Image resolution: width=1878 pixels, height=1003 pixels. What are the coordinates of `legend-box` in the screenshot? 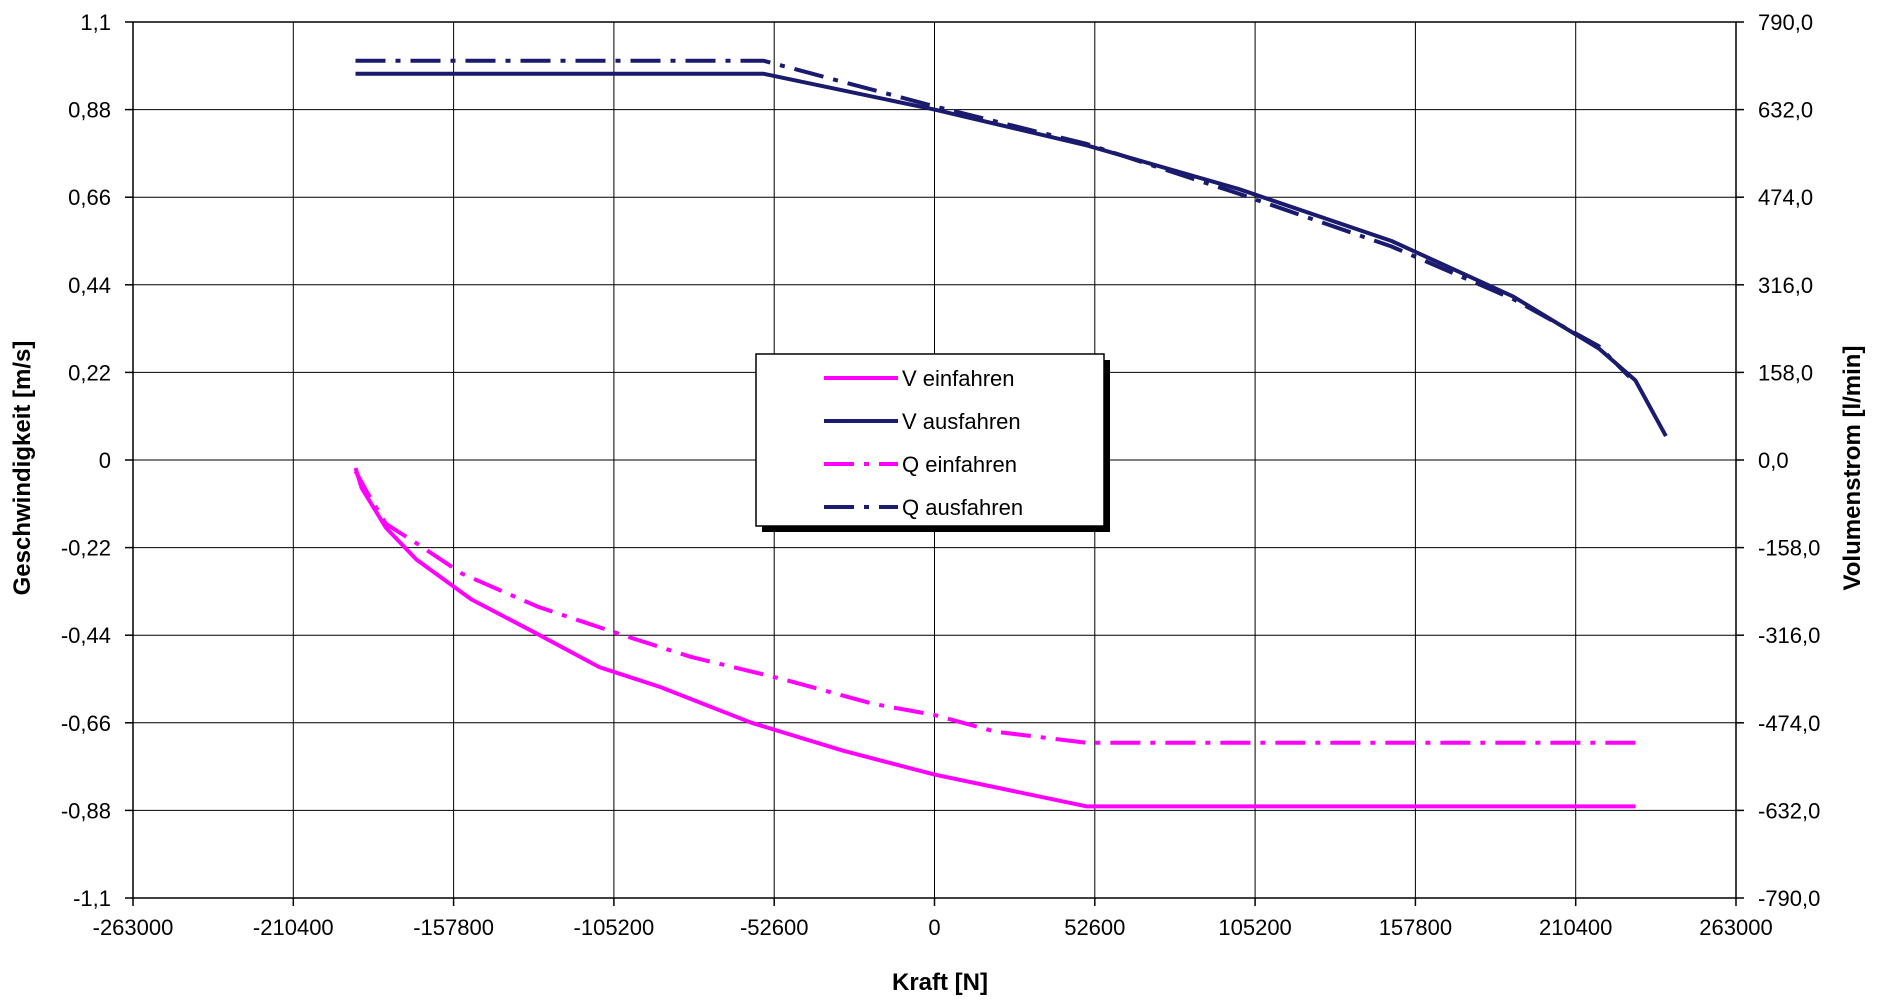 It's located at (930, 440).